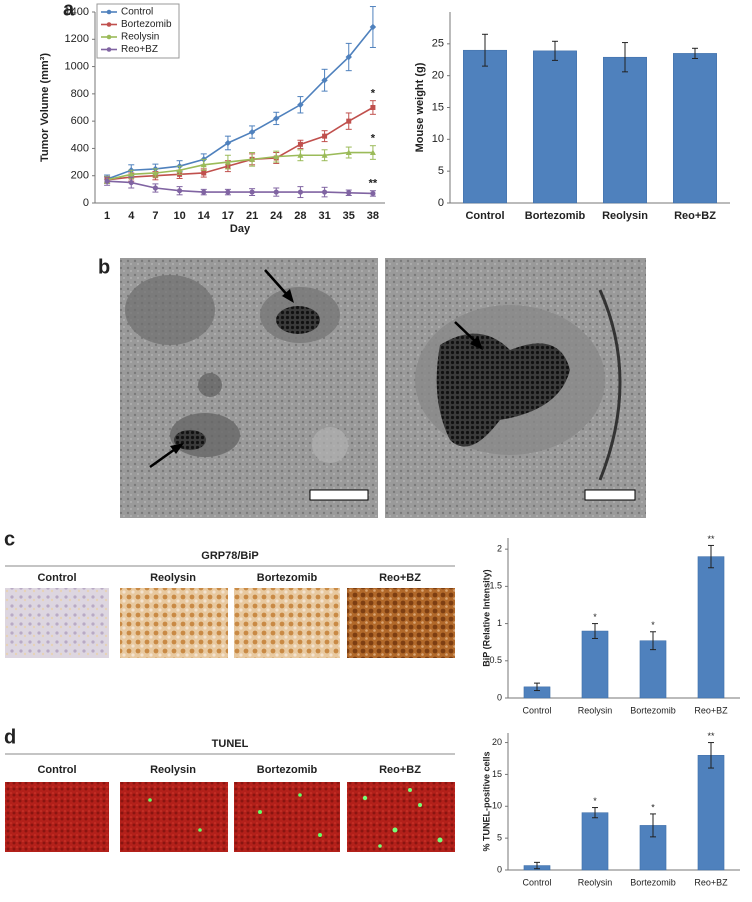 This screenshot has width=752, height=902. What do you see at coordinates (204, 216) in the screenshot?
I see `x-tick-label: 14` at bounding box center [204, 216].